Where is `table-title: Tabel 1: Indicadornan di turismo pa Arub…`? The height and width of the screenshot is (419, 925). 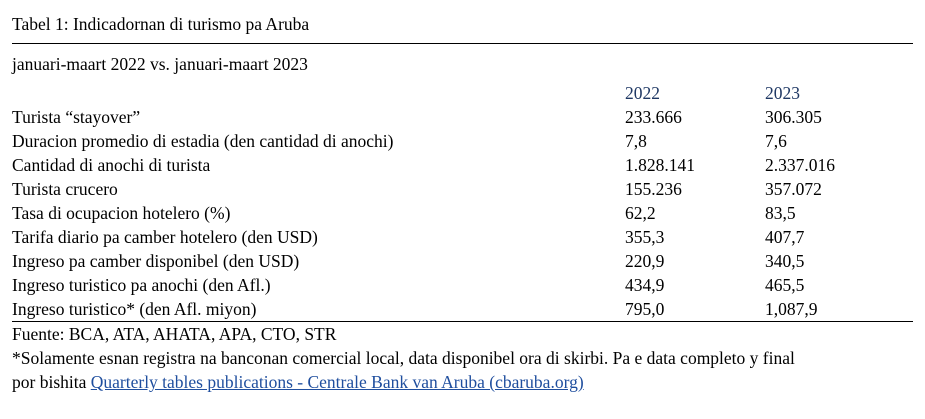 table-title: Tabel 1: Indicadornan di turismo pa Arub… is located at coordinates (161, 24).